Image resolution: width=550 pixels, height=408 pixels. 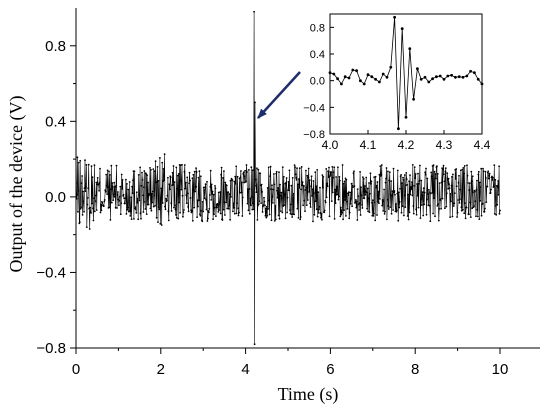 I want to click on inset-x-tick-label: 4.3, so click(x=444, y=145).